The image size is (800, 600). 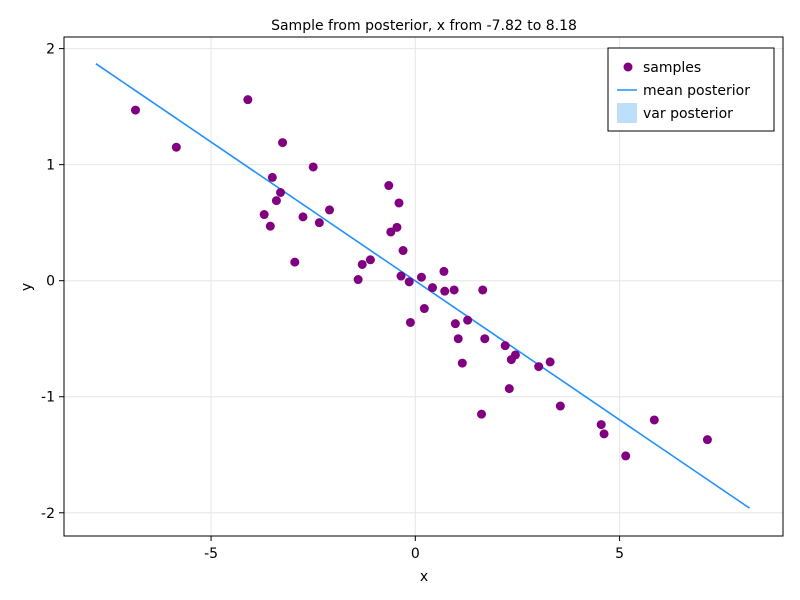 I want to click on legend-marker-samples, so click(x=628, y=67).